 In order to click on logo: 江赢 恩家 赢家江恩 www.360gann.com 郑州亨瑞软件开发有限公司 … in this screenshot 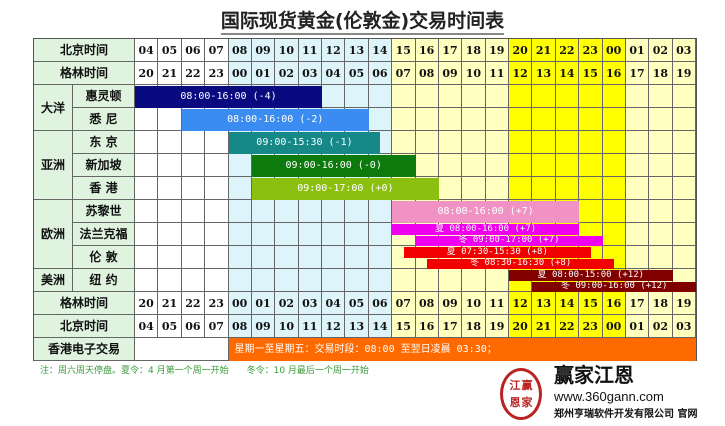, I will do `click(608, 395)`.